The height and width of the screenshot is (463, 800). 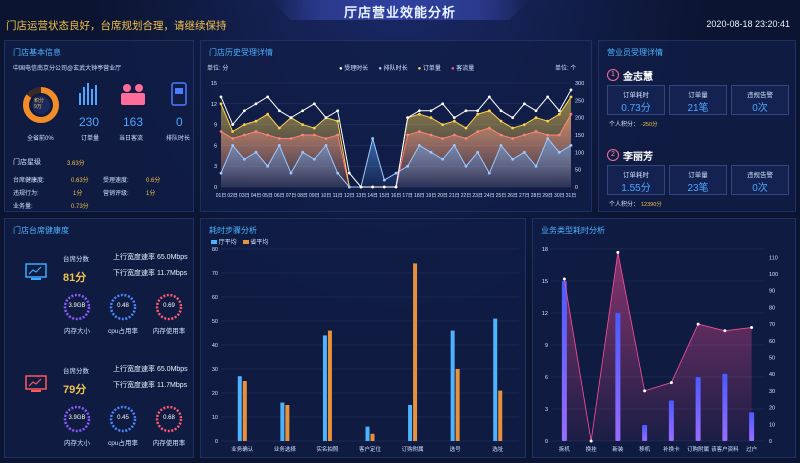 What do you see at coordinates (559, 196) in the screenshot?
I see `x-tick-label: 30日` at bounding box center [559, 196].